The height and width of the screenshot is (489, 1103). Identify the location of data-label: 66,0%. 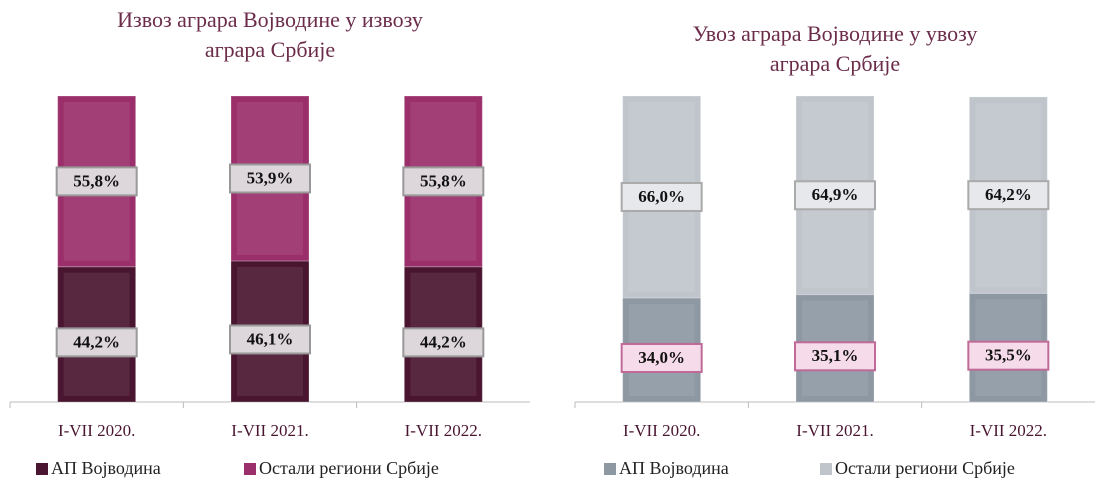
(661, 196).